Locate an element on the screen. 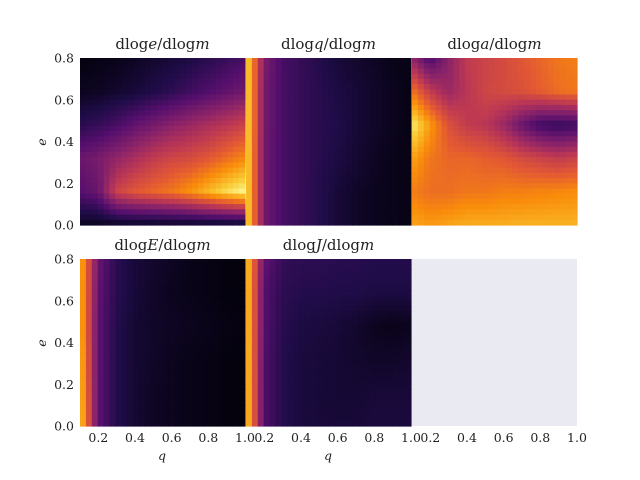  x-tick-label: 0.2 is located at coordinates (430, 437).